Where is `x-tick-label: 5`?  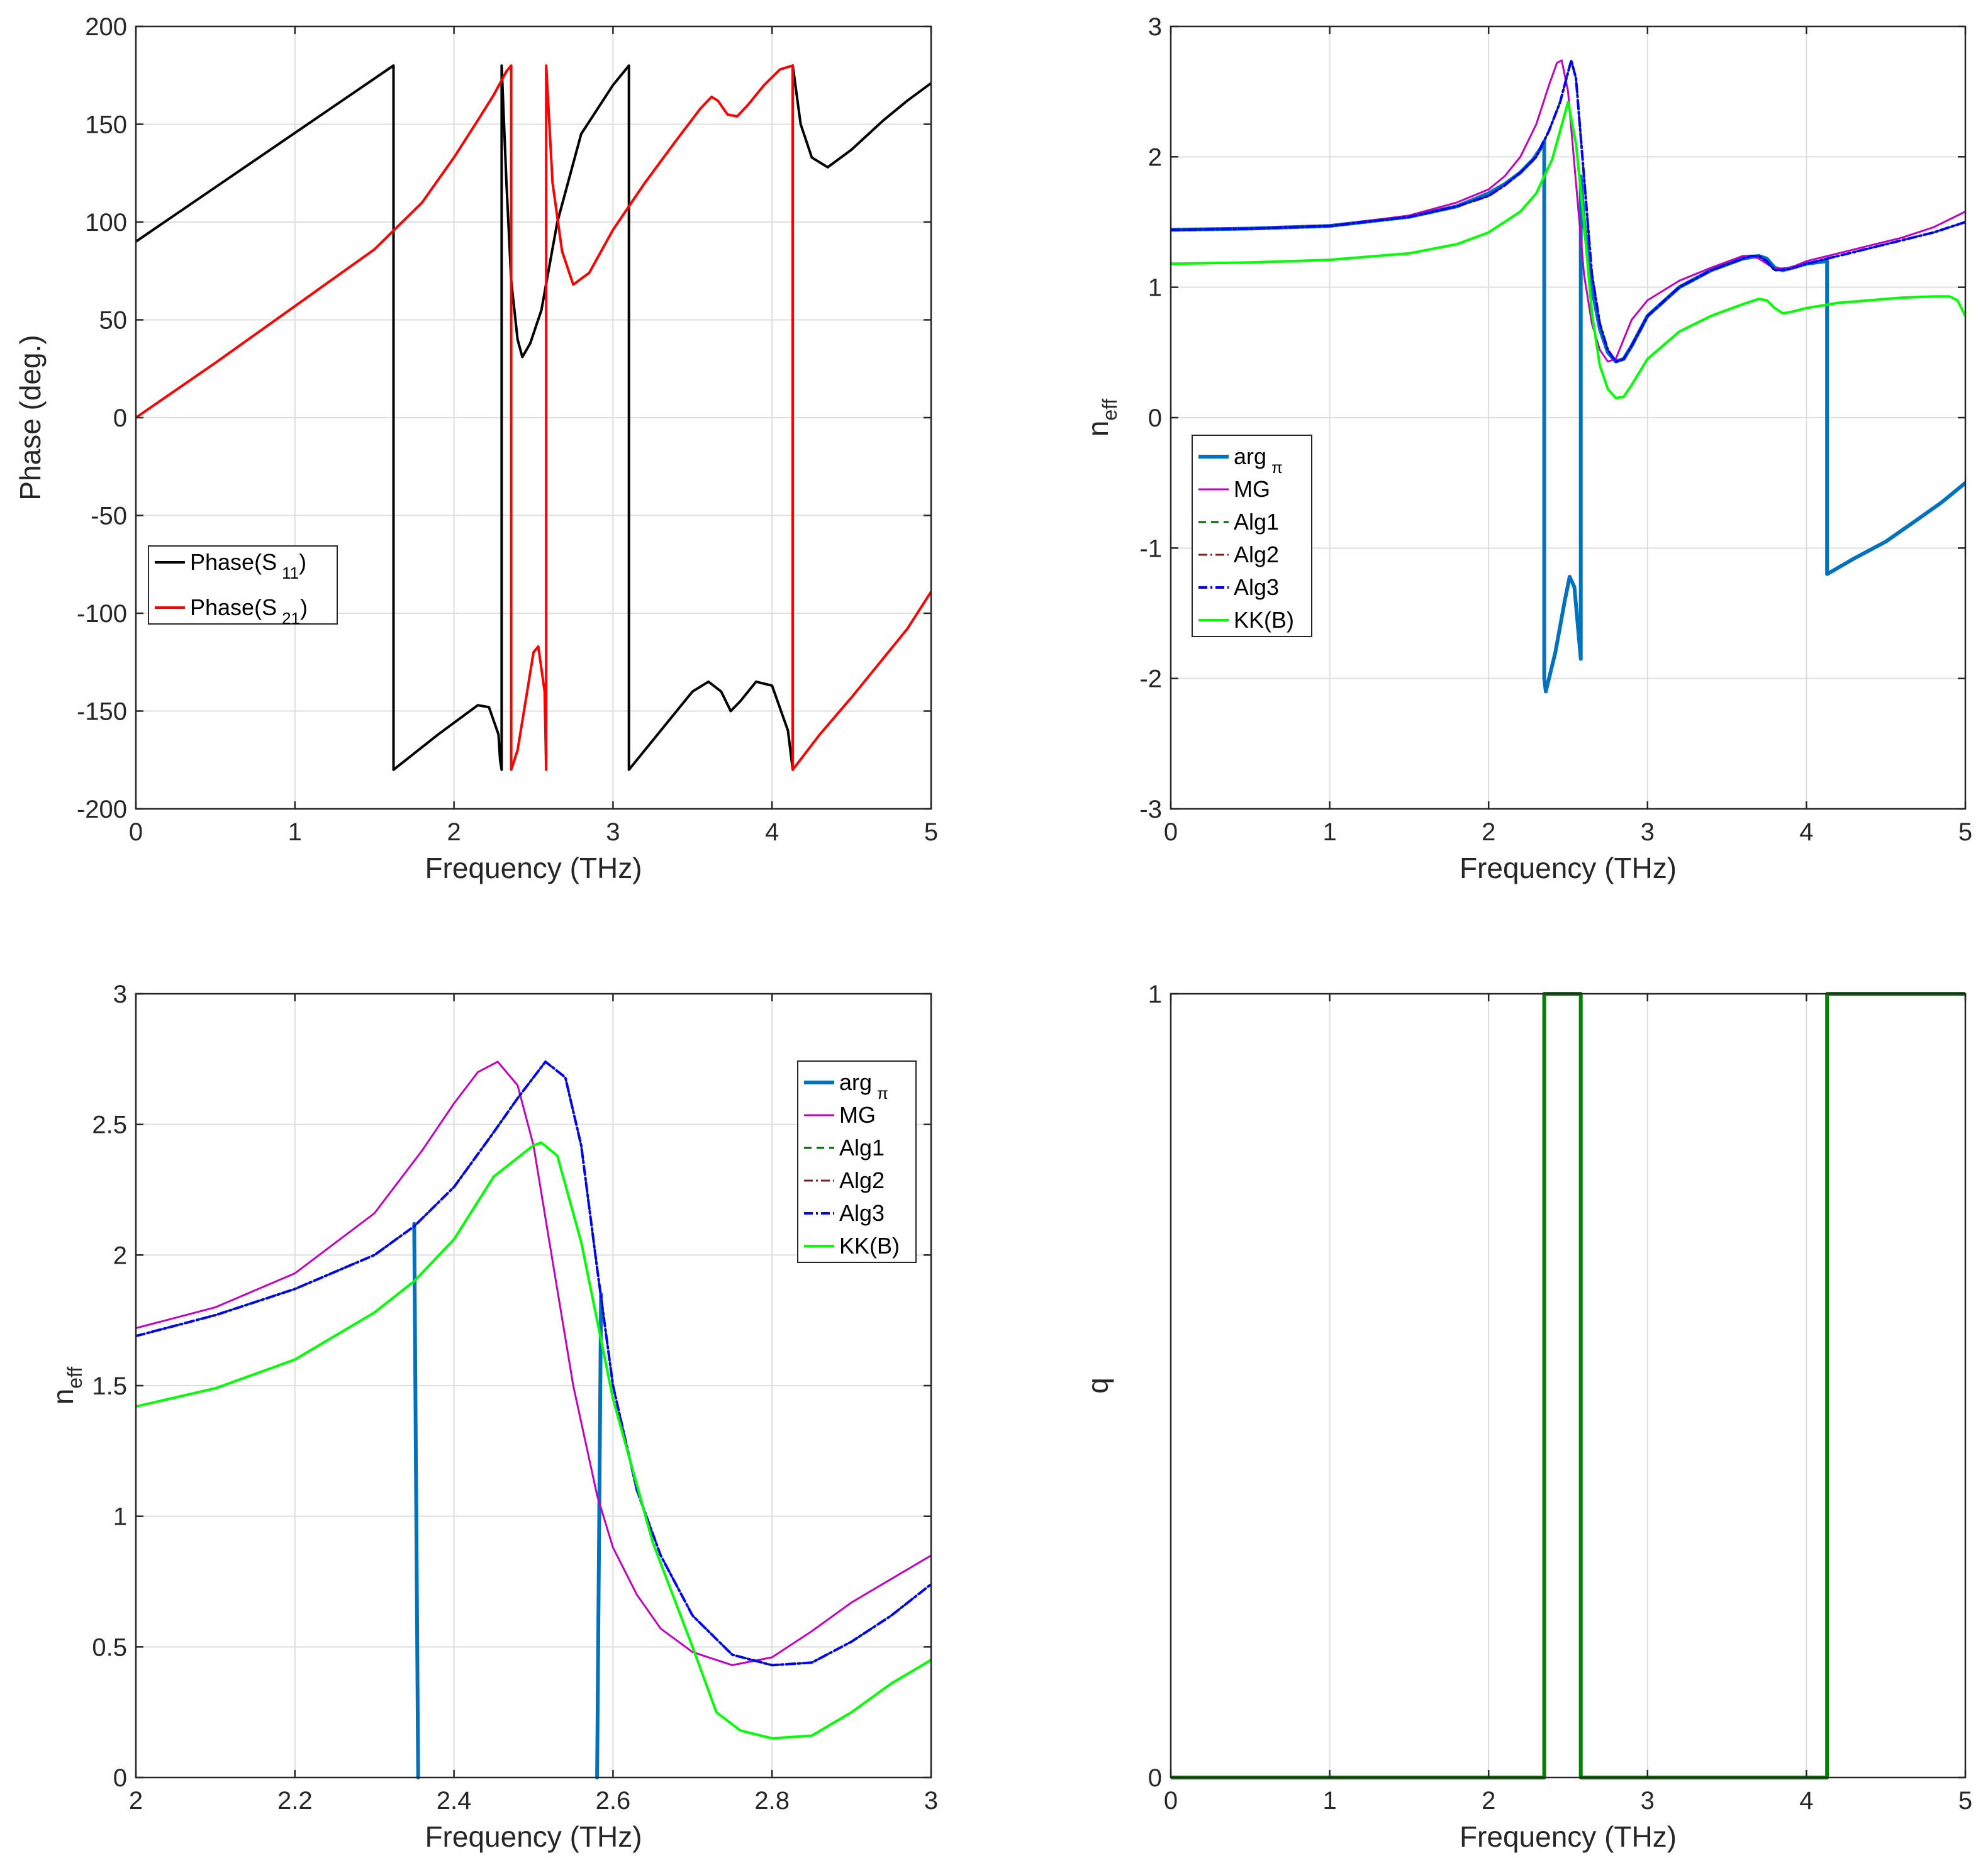 x-tick-label: 5 is located at coordinates (1965, 832).